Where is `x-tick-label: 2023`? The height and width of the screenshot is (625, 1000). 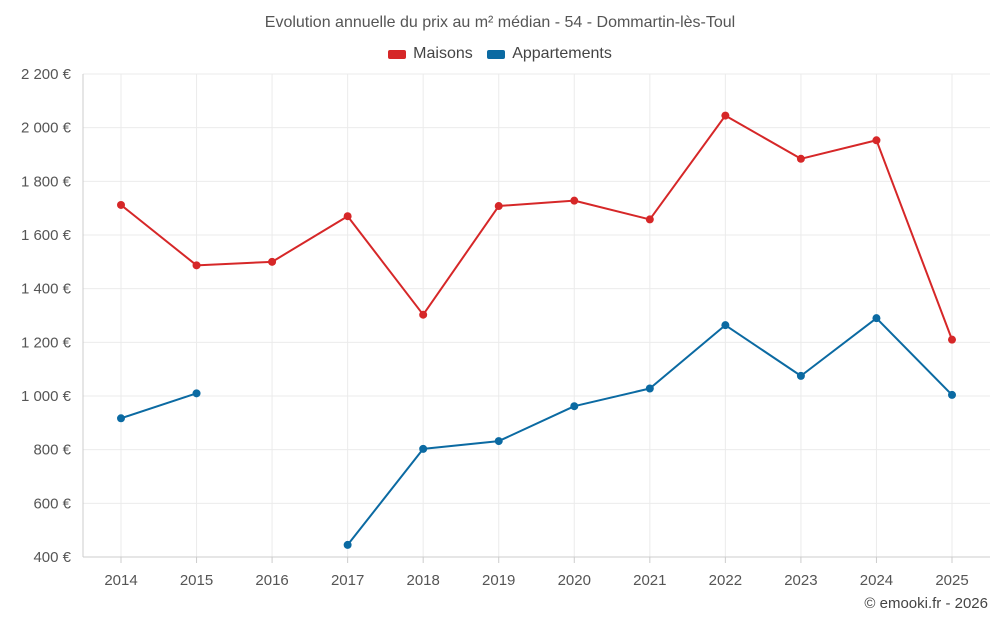
x-tick-label: 2023 is located at coordinates (800, 580).